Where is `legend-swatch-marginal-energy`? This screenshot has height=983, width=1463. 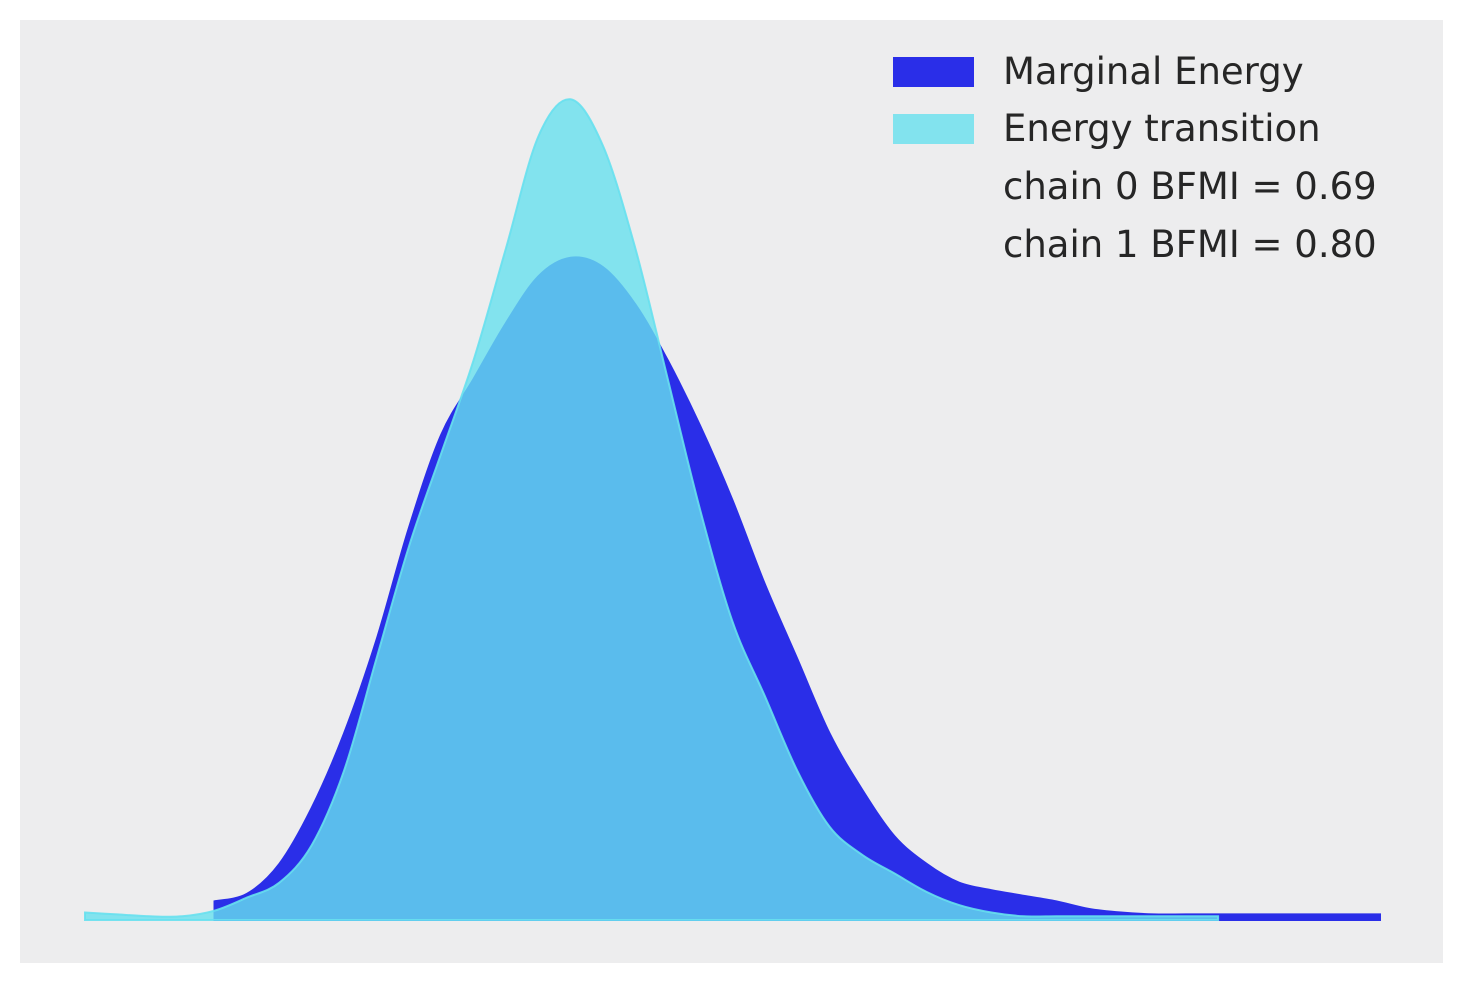 legend-swatch-marginal-energy is located at coordinates (933, 72).